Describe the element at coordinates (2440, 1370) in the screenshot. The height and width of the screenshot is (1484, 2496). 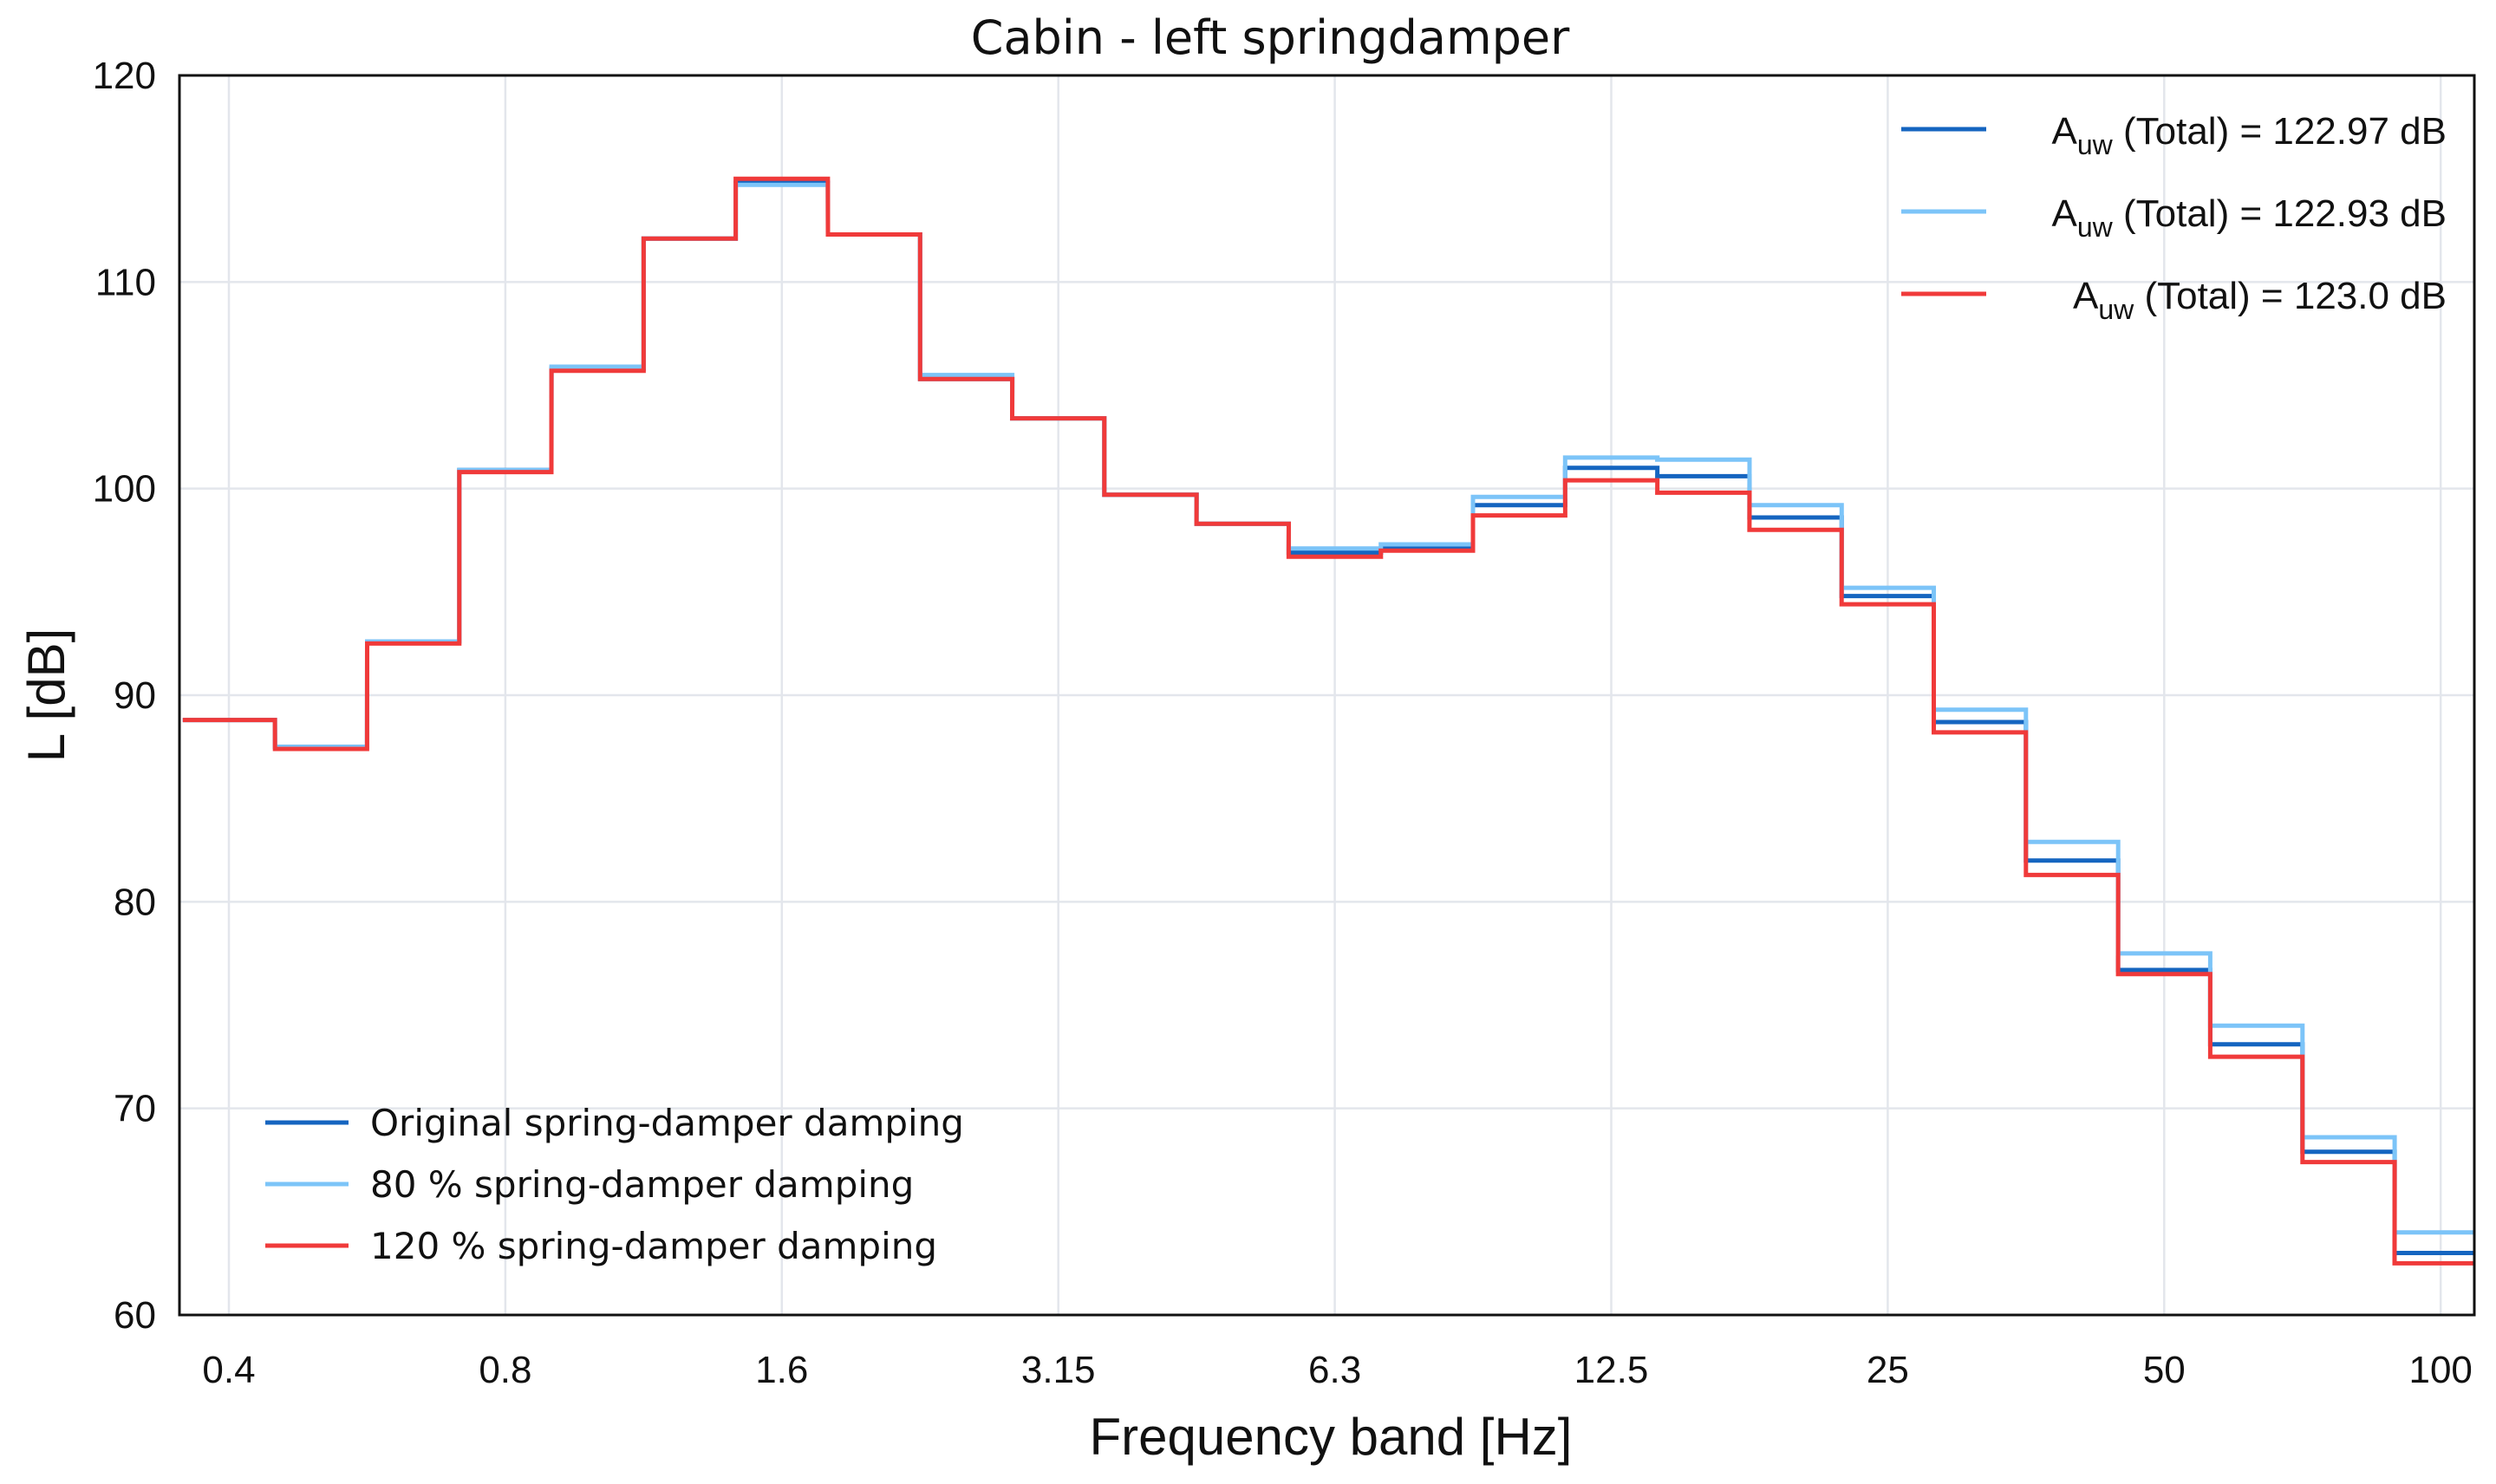
I see `x-tick-label: 100` at that location.